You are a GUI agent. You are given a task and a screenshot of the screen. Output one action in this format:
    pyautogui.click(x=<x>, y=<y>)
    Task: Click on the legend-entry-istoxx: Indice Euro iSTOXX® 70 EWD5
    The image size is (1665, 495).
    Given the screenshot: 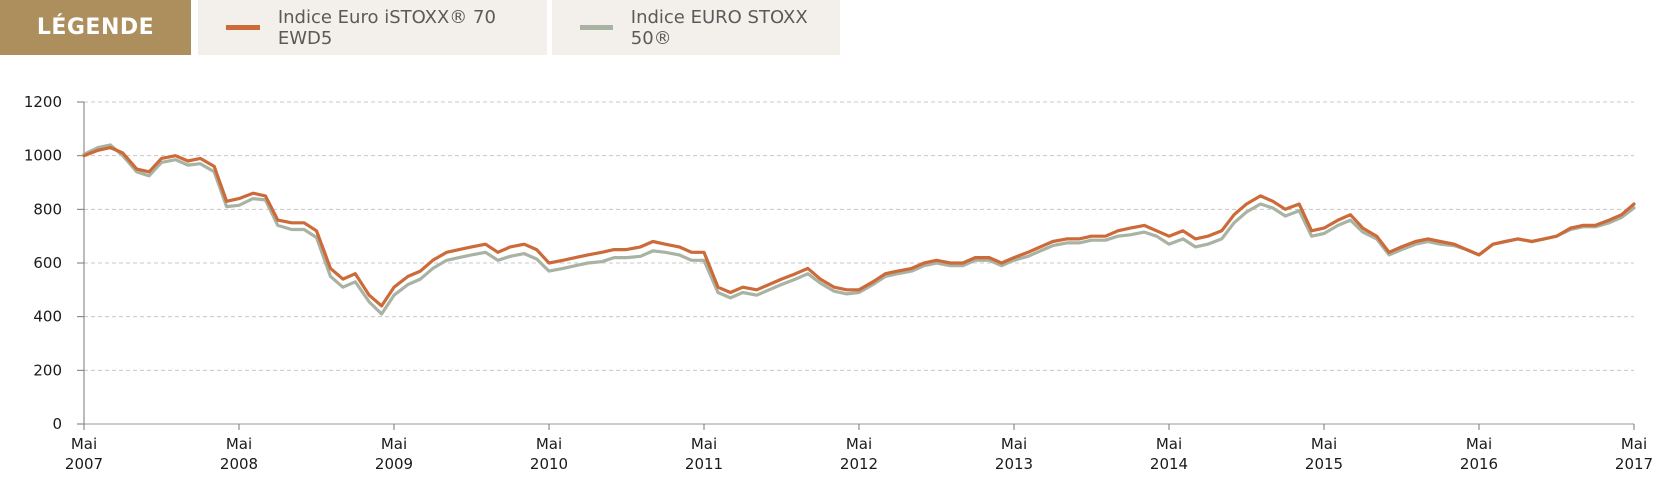 What is the action you would take?
    pyautogui.click(x=372, y=27)
    